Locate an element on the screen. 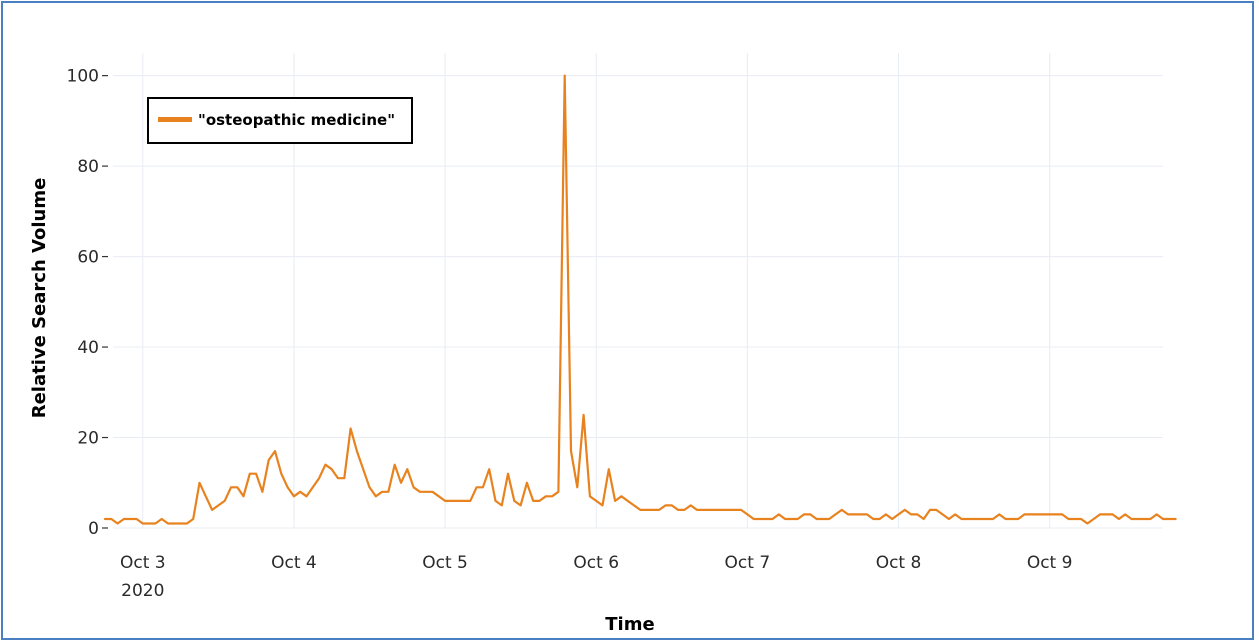 The width and height of the screenshot is (1259, 644). y-axis: 0 20 40 60 80 100 is located at coordinates (87, 303).